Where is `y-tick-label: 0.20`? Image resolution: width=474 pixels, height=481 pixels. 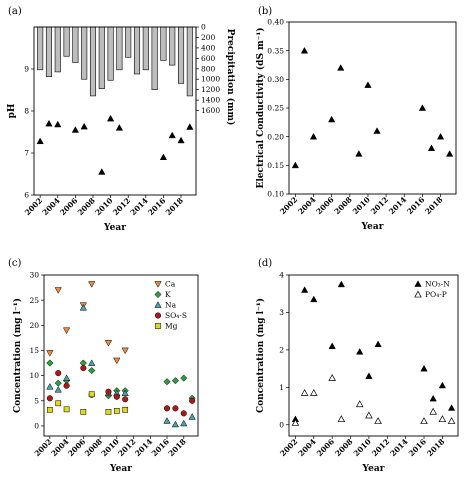
y-tick-label: 0.20 is located at coordinates (275, 136).